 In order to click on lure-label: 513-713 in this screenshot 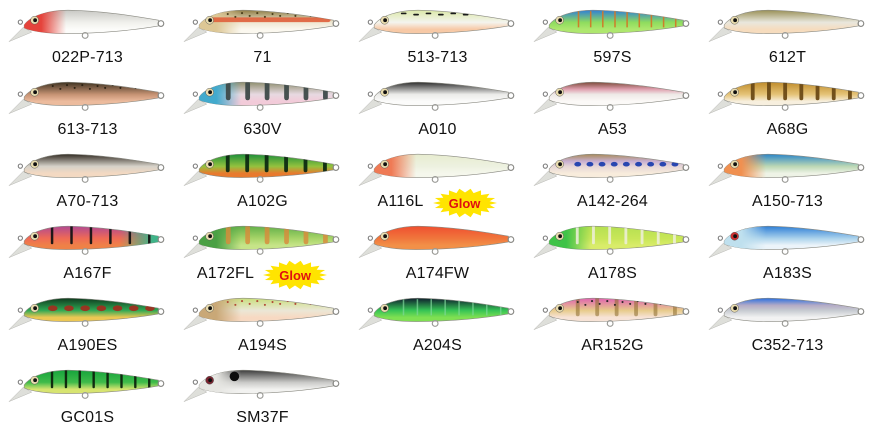, I will do `click(437, 57)`.